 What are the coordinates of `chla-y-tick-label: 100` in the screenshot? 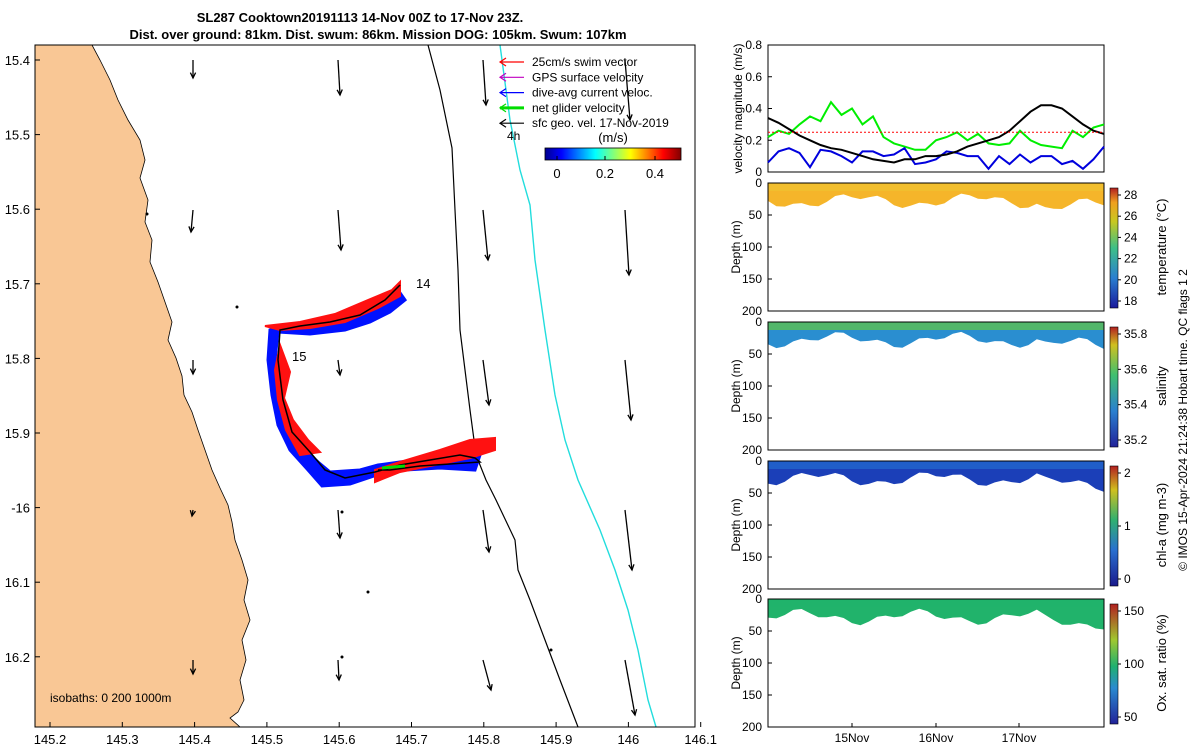 It's located at (752, 525).